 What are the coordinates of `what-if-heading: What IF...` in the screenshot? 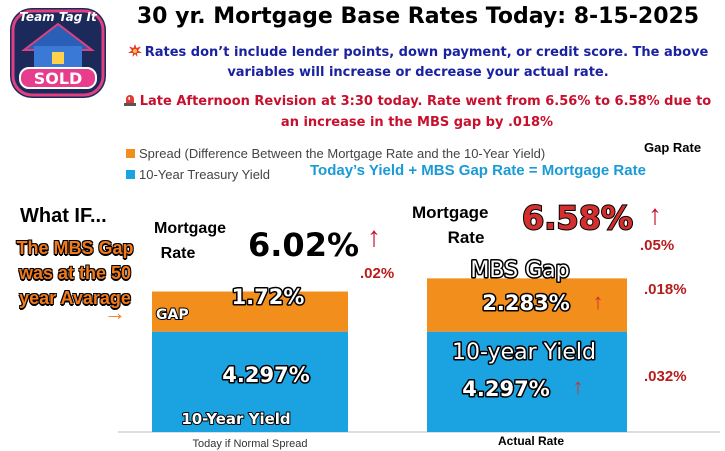 It's located at (63, 216).